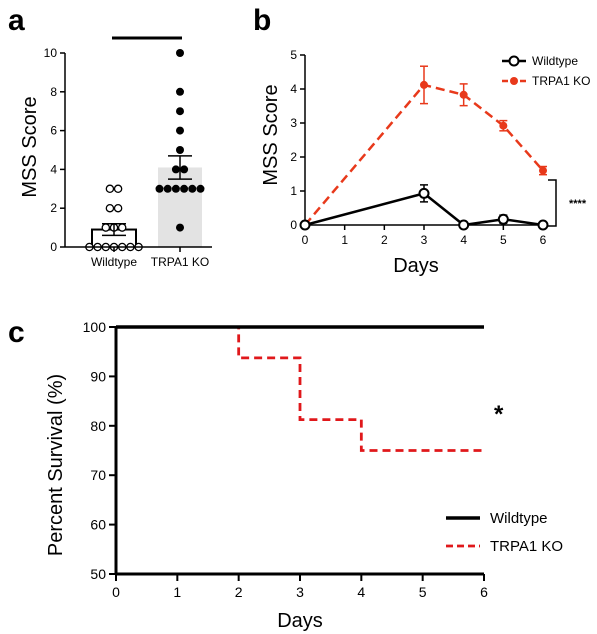 The height and width of the screenshot is (634, 597). I want to click on panel-a-x-tick-label: TRPA1 KO, so click(180, 262).